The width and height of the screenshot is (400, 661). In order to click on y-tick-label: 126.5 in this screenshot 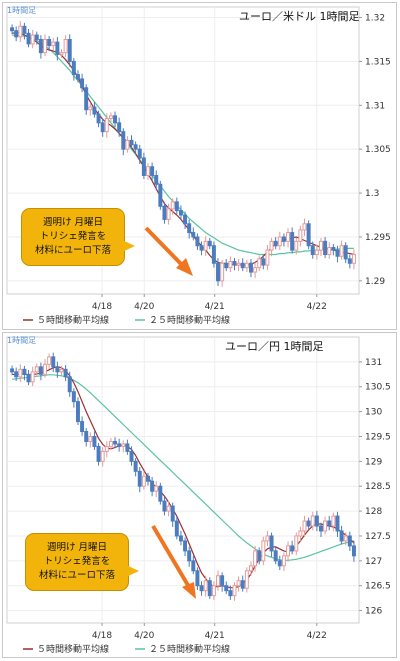, I will do `click(378, 587)`.